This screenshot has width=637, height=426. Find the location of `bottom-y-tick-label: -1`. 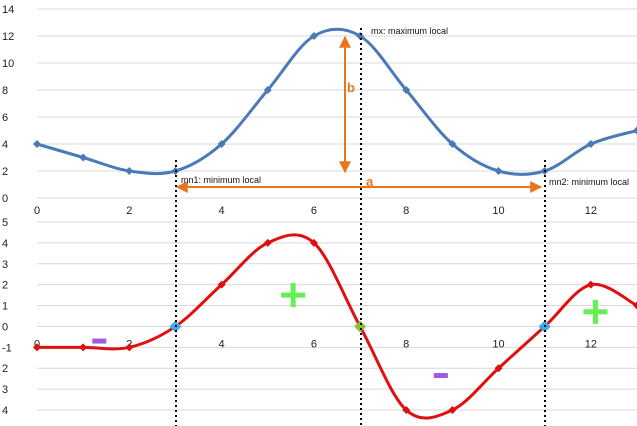

bottom-y-tick-label: -1 is located at coordinates (7, 348).